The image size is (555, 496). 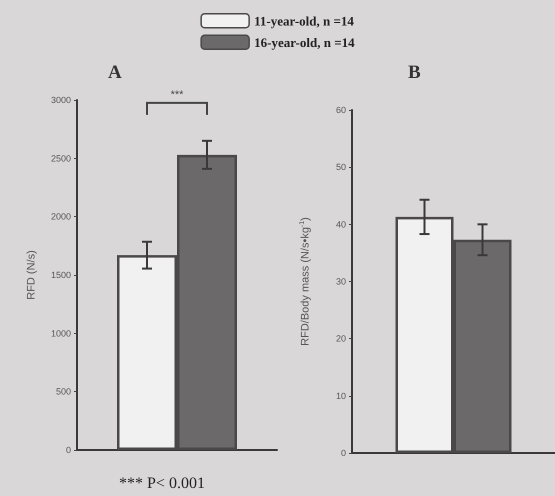 I want to click on text: *** P< 0.001, so click(x=162, y=483).